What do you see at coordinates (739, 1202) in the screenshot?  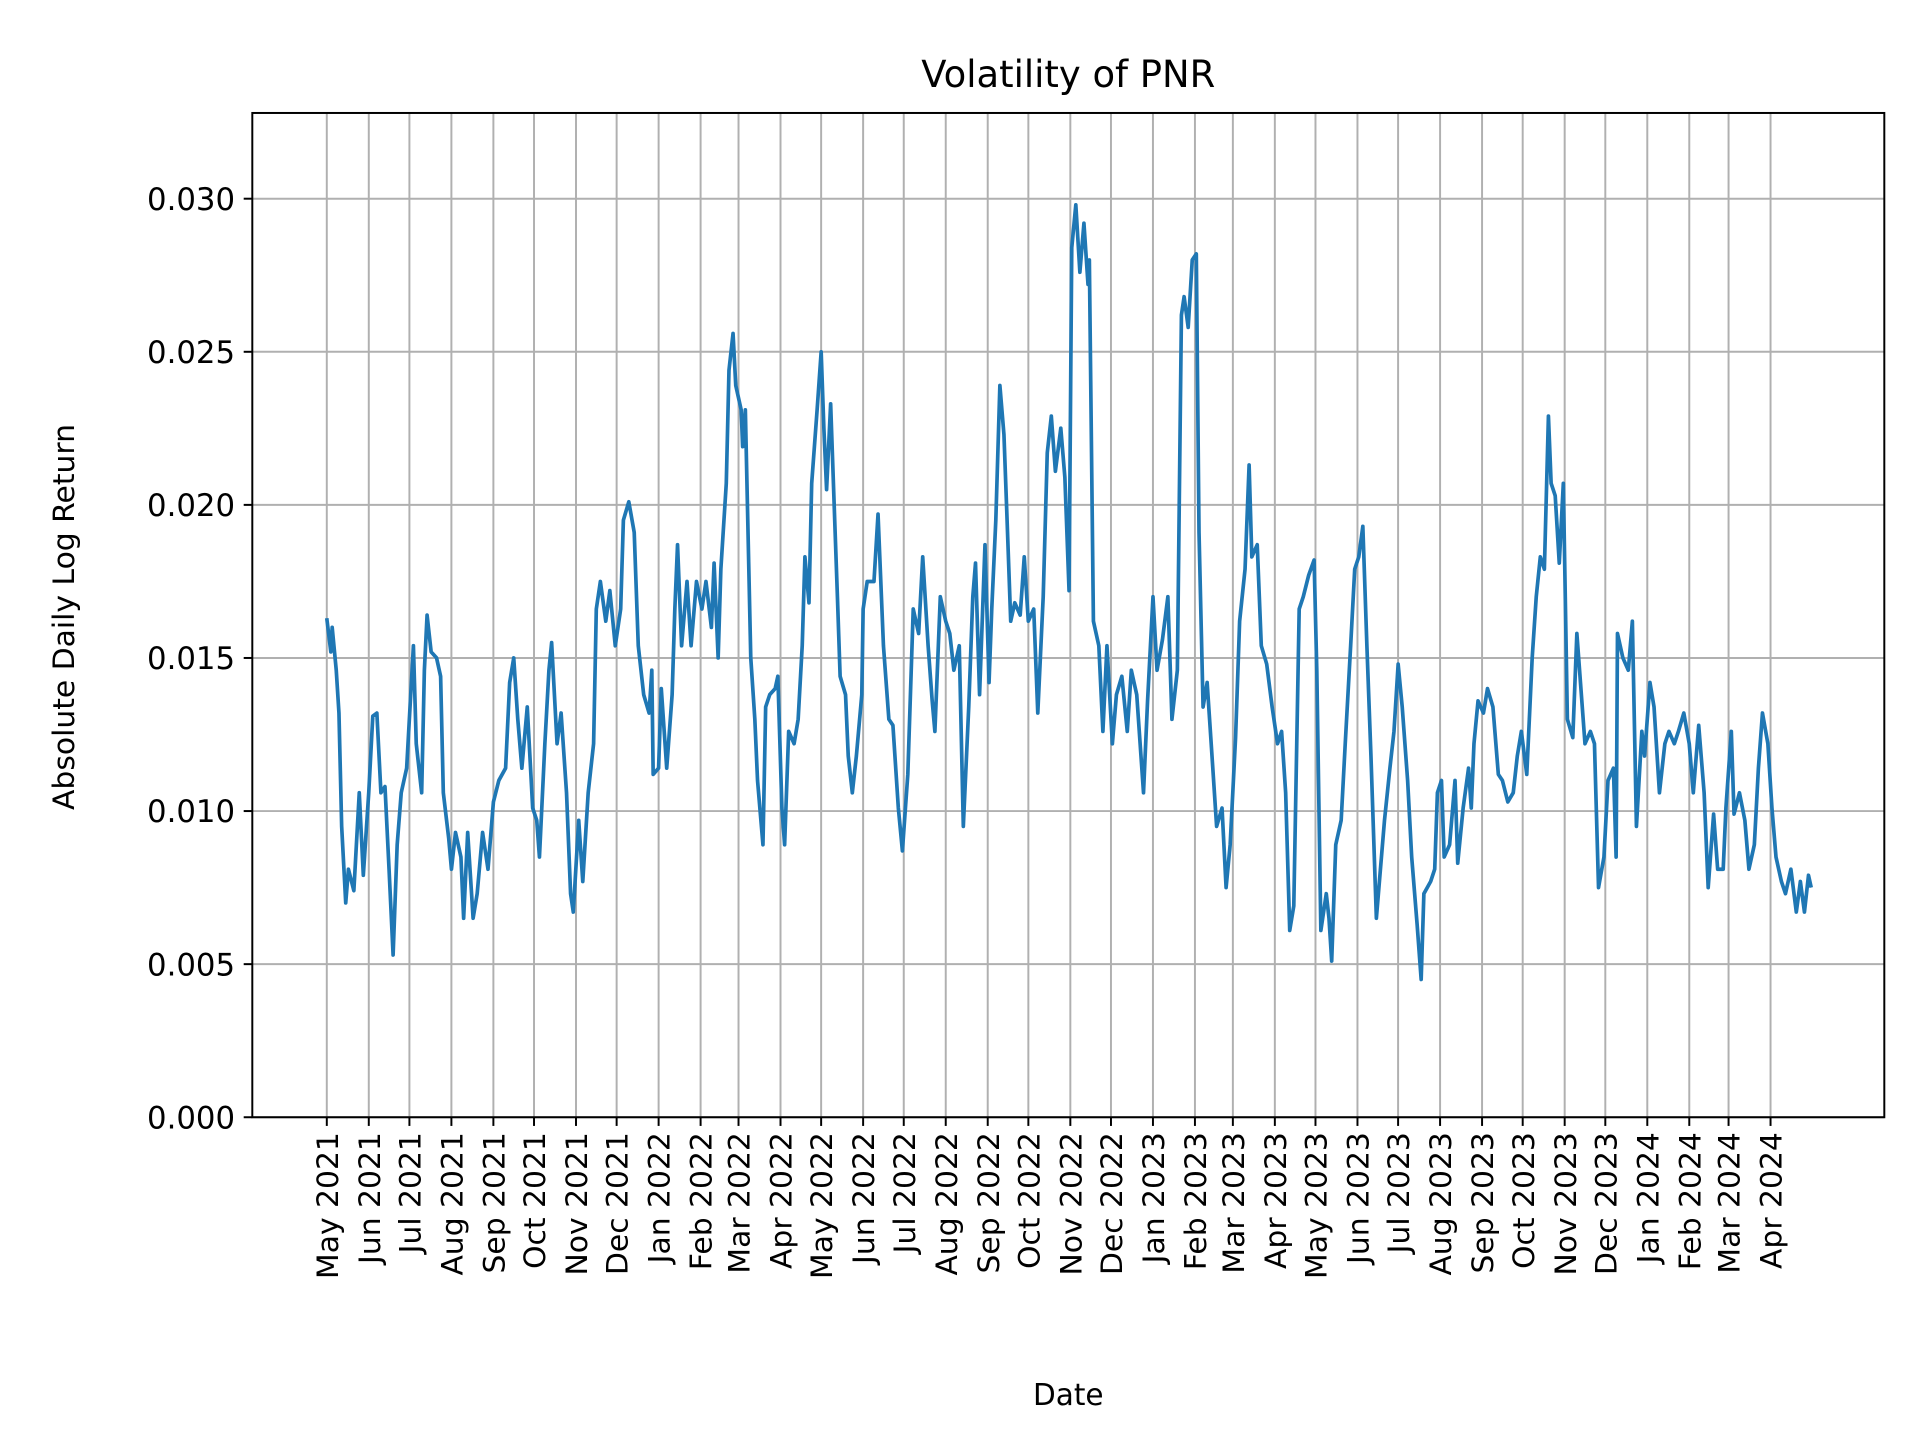 I see `x-tick-label: Mar 2022` at bounding box center [739, 1202].